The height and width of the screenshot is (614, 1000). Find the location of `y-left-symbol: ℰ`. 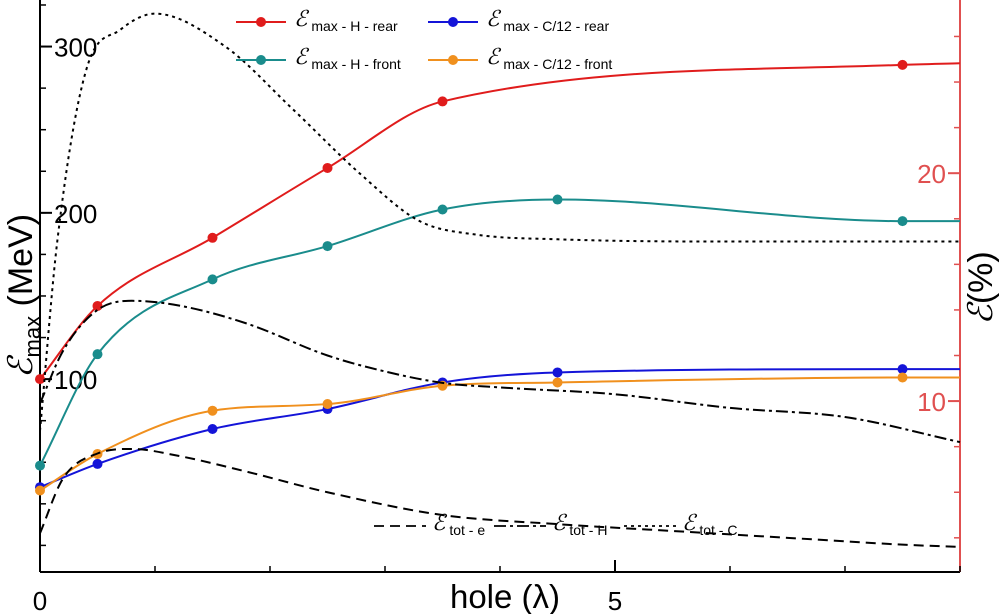

y-left-symbol: ℰ is located at coordinates (21, 366).